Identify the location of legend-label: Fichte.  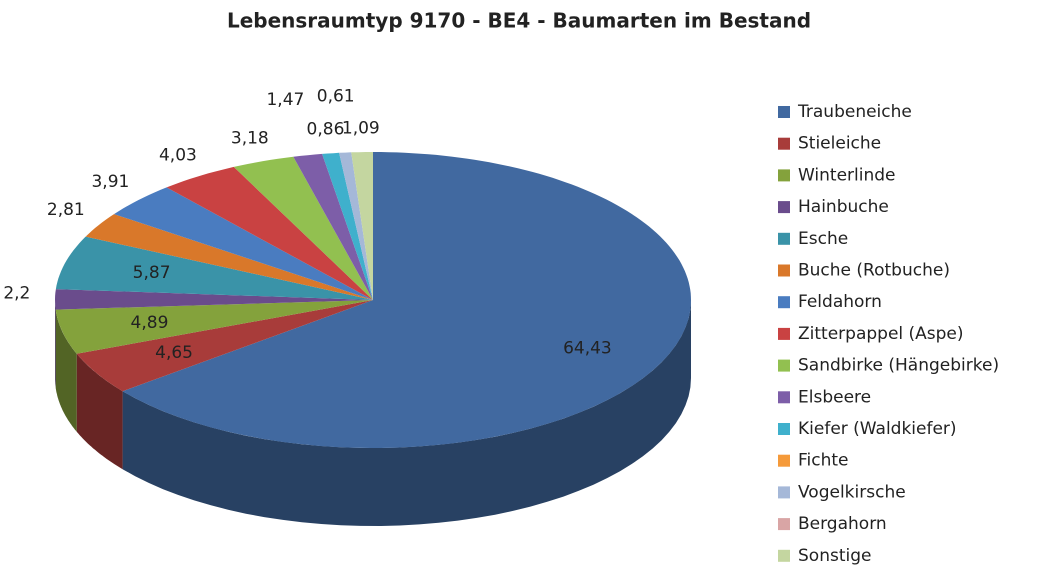
(823, 461).